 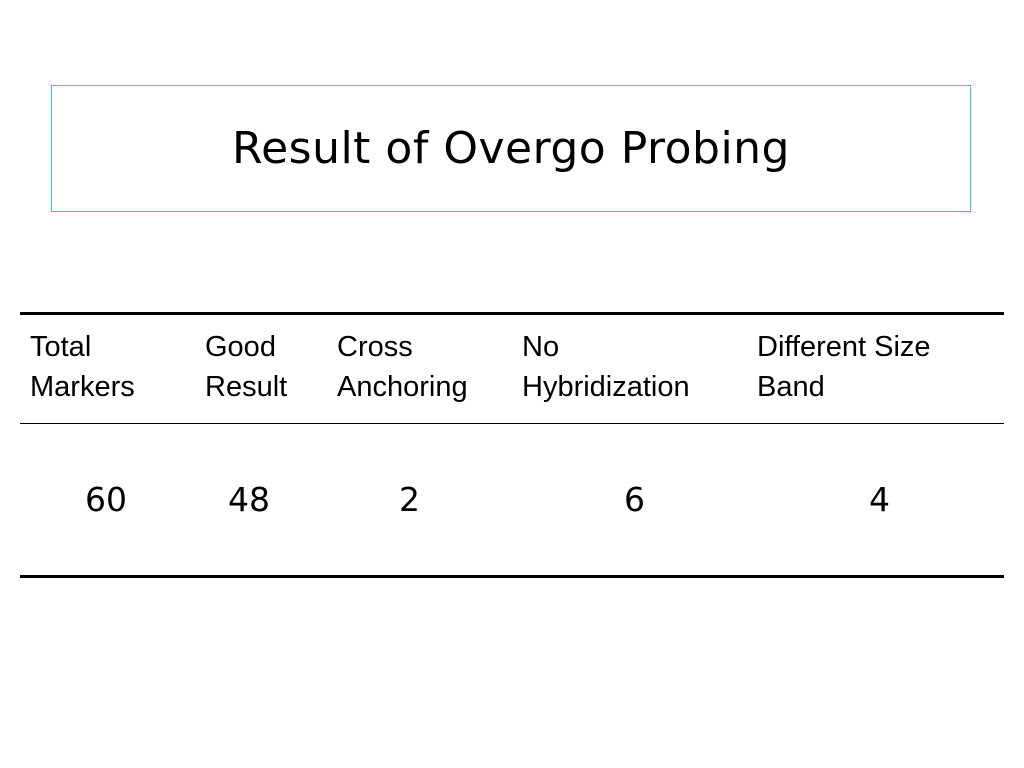 What do you see at coordinates (844, 347) in the screenshot?
I see `header-line: Different Size` at bounding box center [844, 347].